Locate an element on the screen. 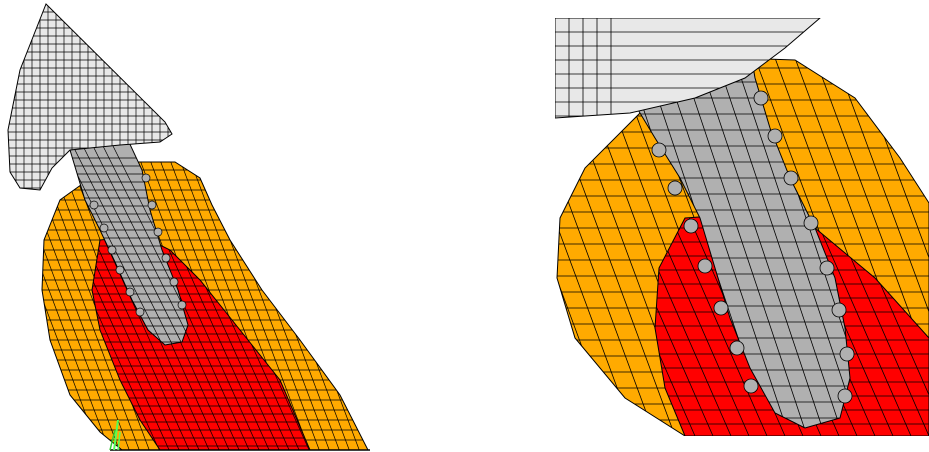 This screenshot has width=929, height=452. implant-region is located at coordinates (129, 242).